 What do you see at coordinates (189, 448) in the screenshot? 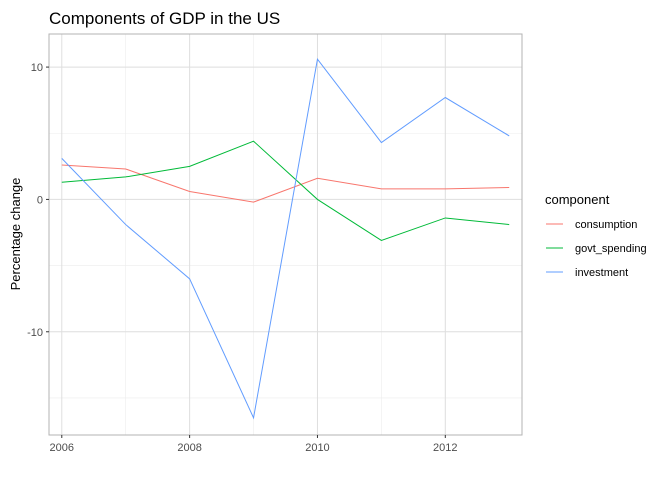
I see `x-tick-label: 2008` at bounding box center [189, 448].